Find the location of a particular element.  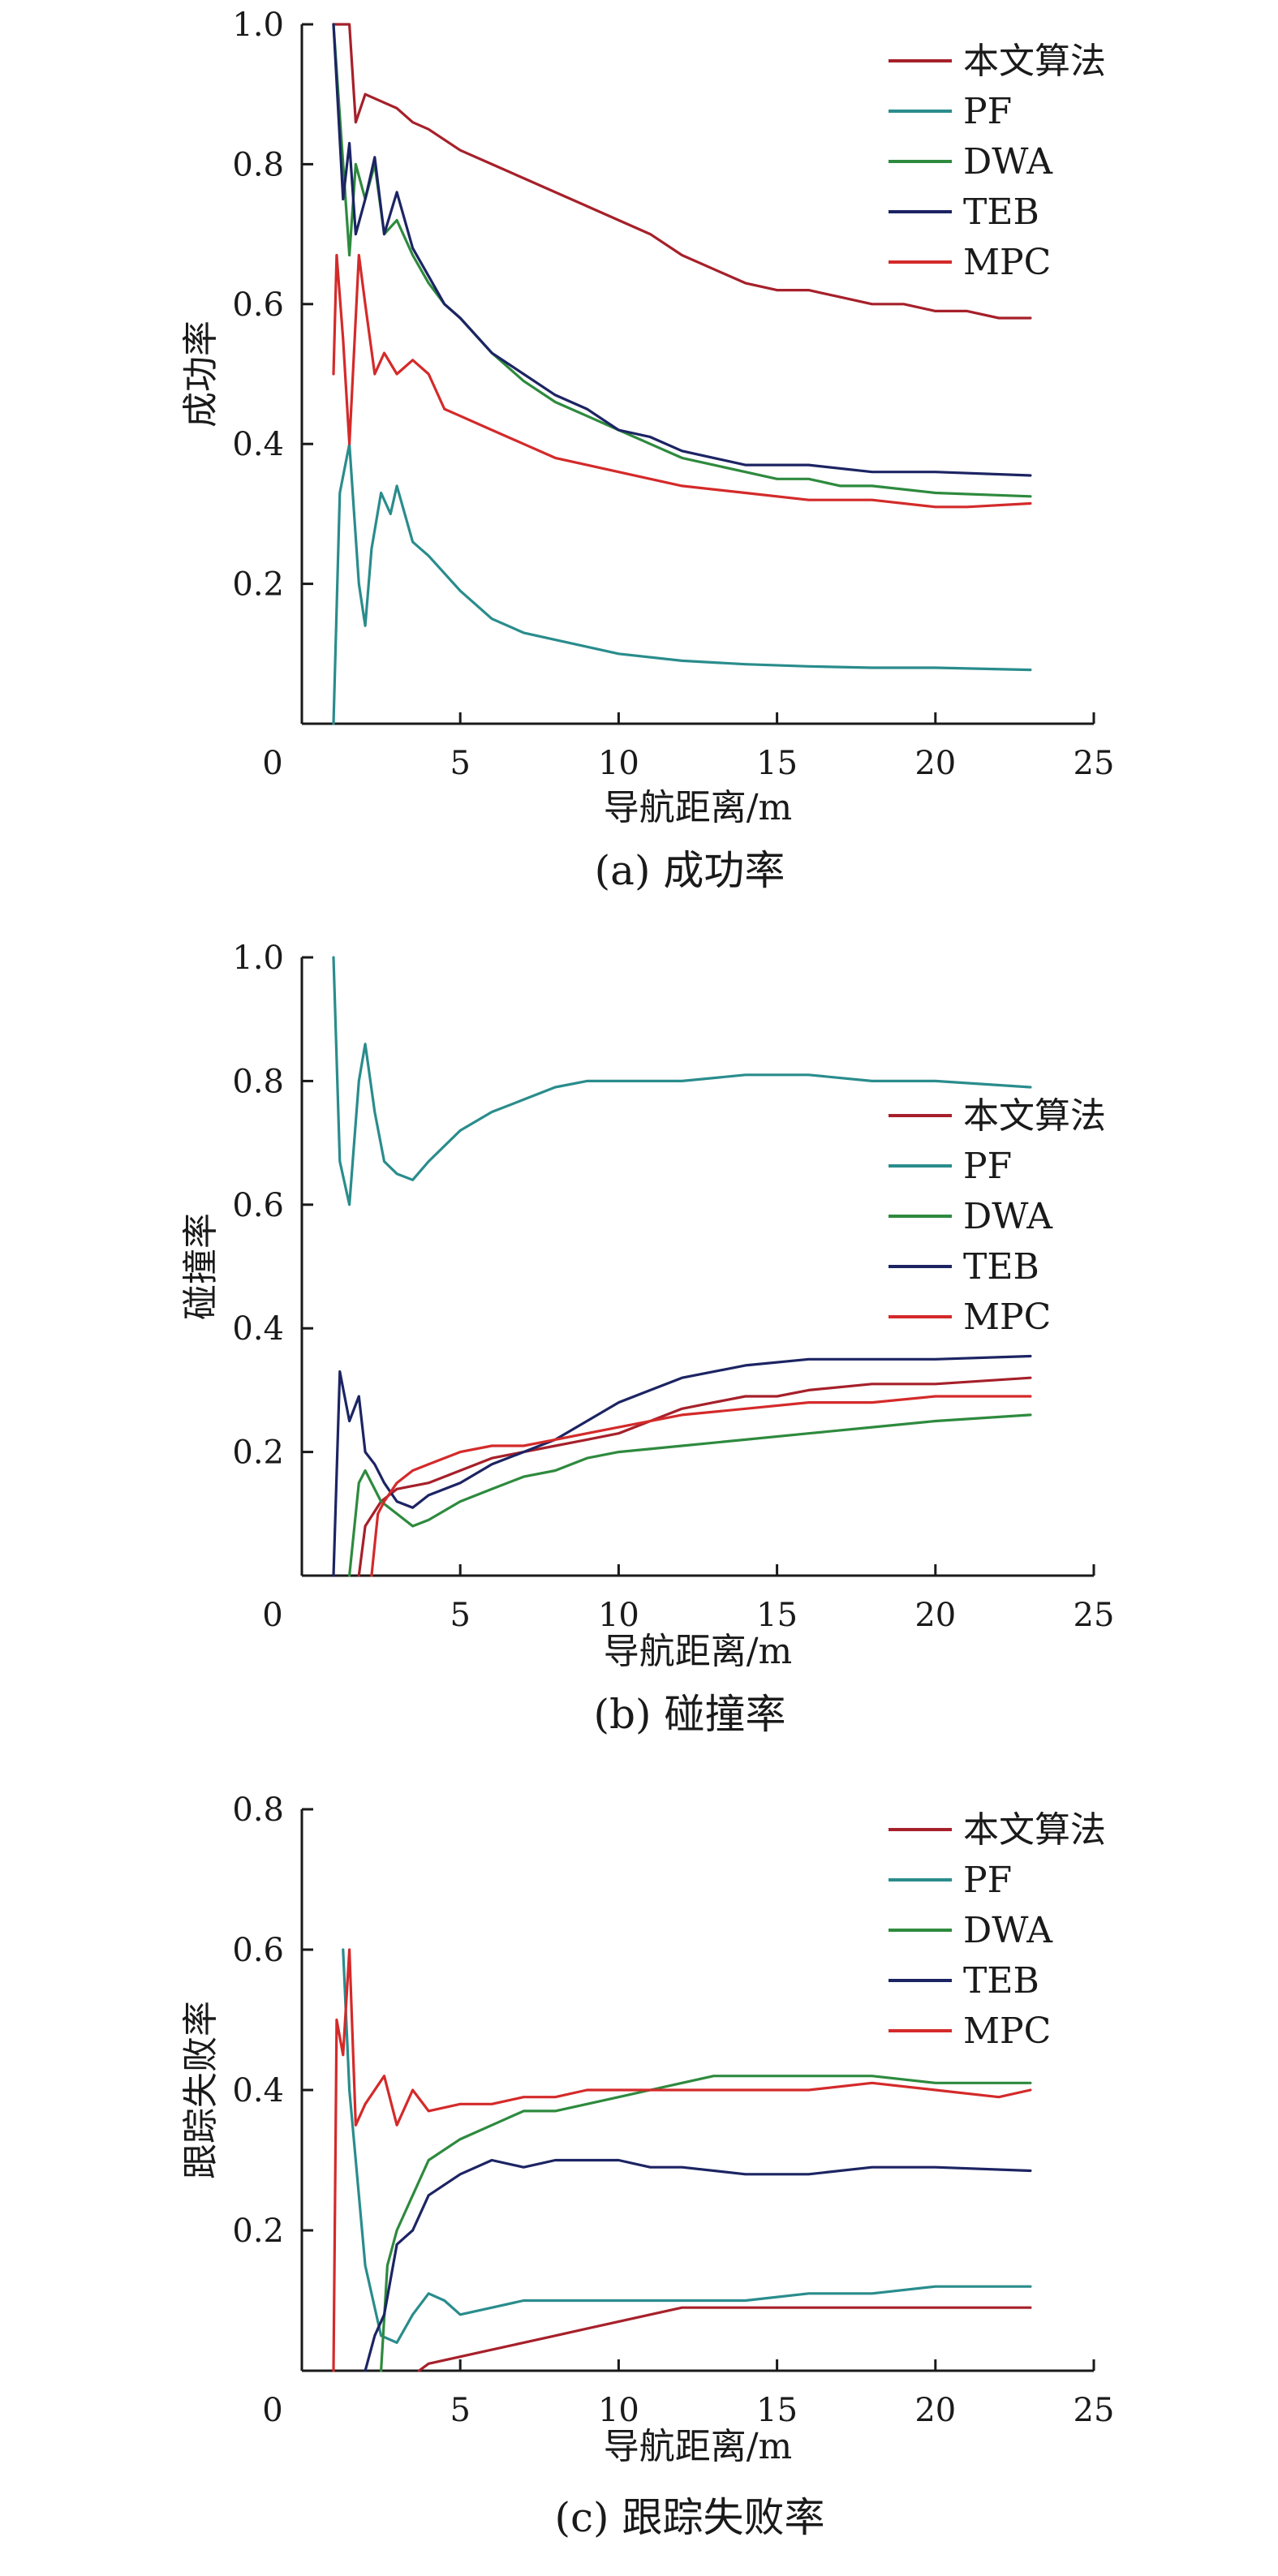

chart-caption: (c) 跟踪失败率 is located at coordinates (690, 2517).